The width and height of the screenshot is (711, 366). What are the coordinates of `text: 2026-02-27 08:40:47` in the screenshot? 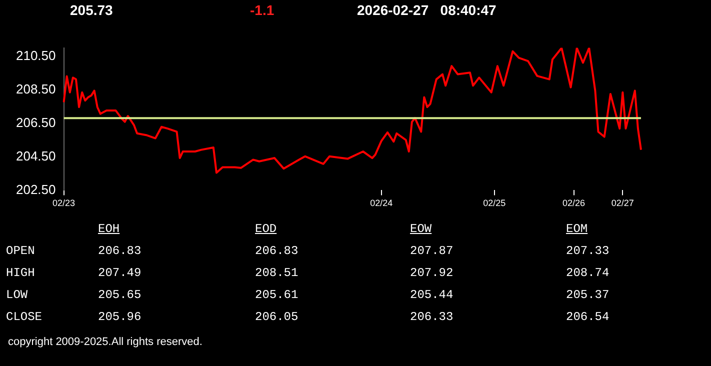 It's located at (426, 10).